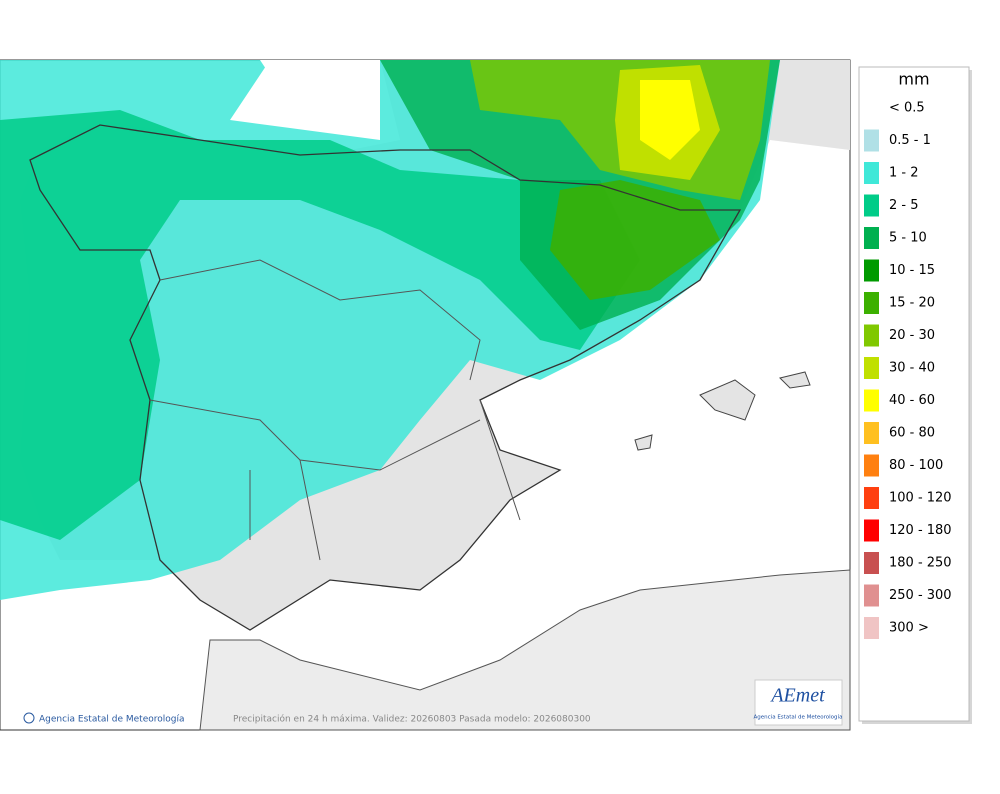  Describe the element at coordinates (904, 173) in the screenshot. I see `legend-label: 1 - 2` at that location.